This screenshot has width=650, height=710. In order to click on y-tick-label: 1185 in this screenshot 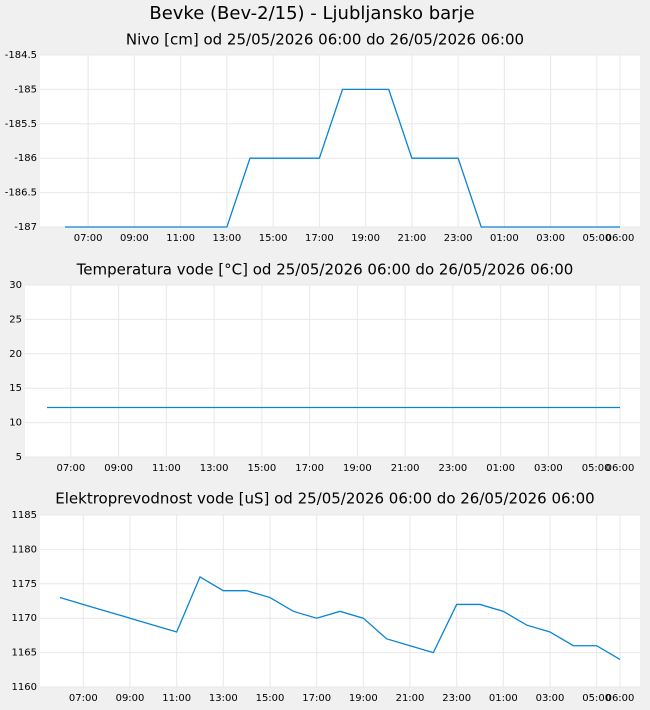, I will do `click(24, 515)`.